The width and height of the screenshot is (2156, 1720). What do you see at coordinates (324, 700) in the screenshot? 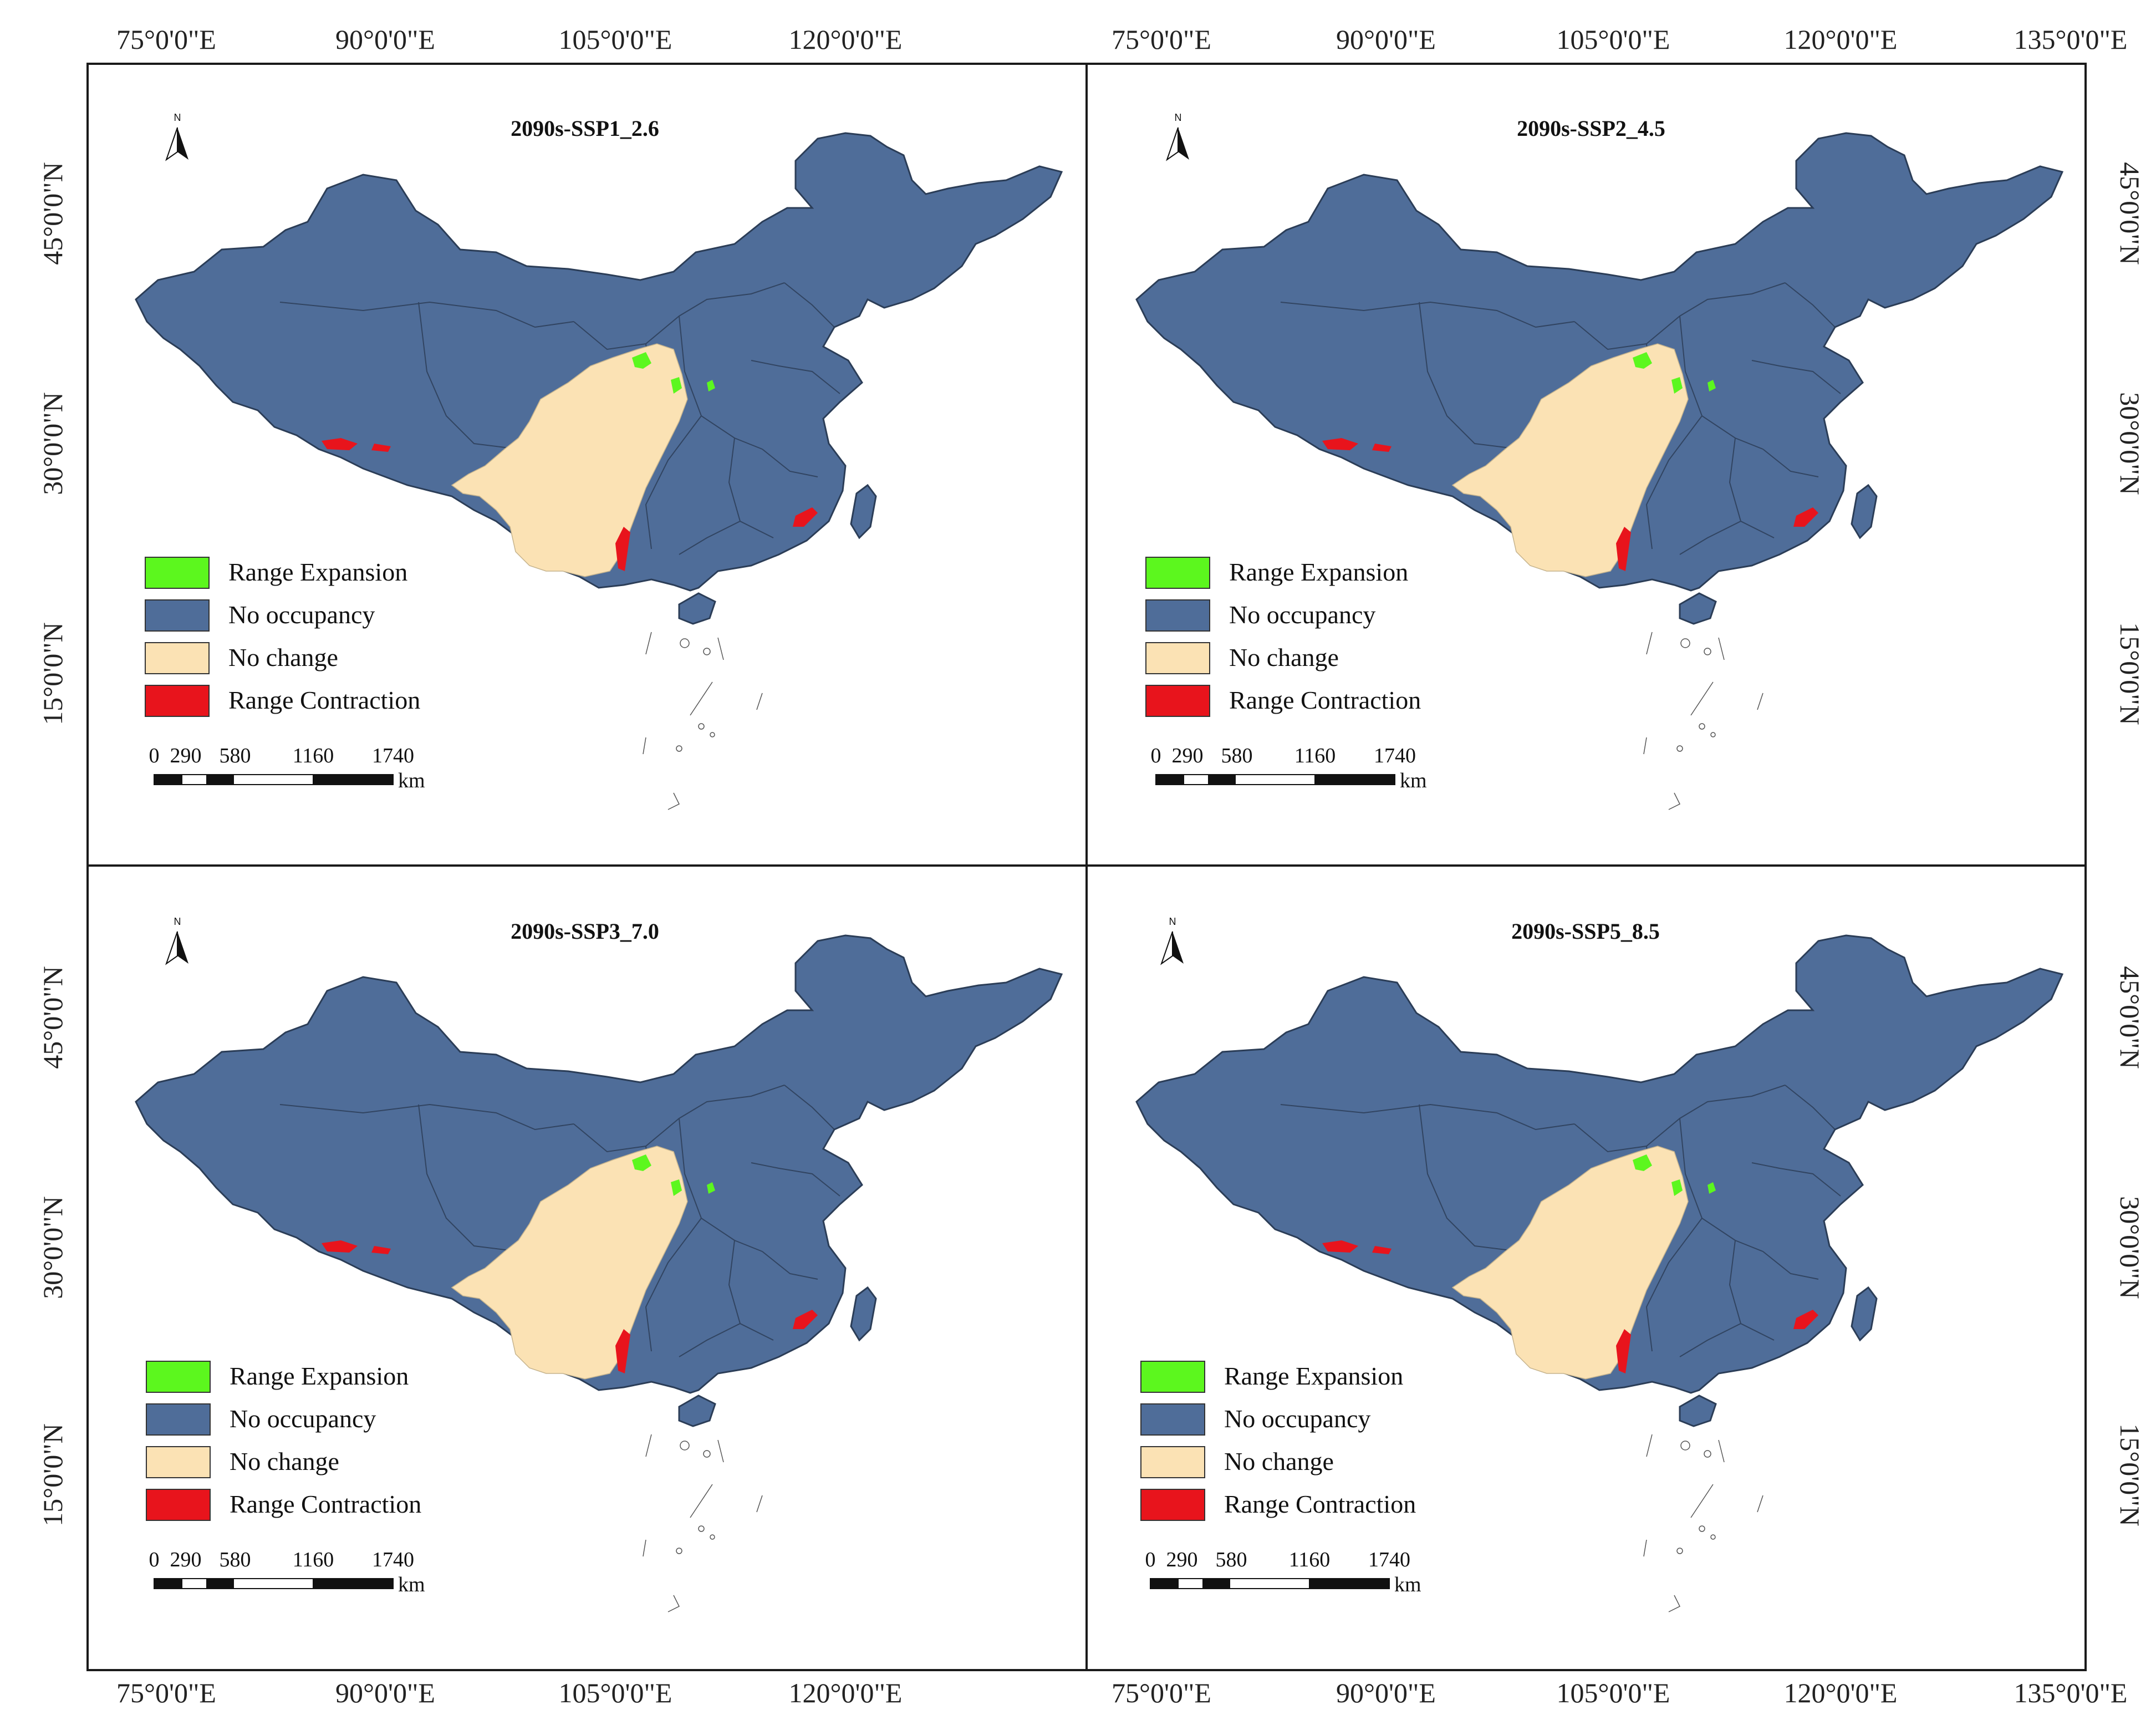
I see `legend-label: Range Contraction` at bounding box center [324, 700].